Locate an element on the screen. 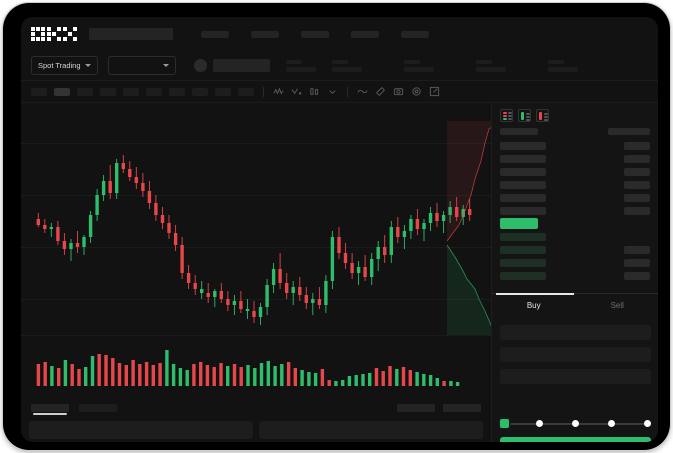  settings-icon is located at coordinates (416, 91).